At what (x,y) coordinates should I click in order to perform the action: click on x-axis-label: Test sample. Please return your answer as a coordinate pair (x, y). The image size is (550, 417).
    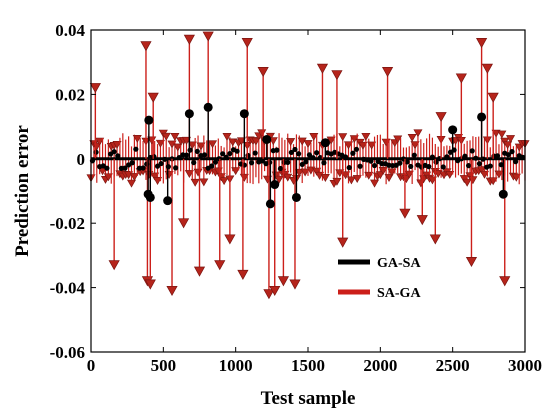
    Looking at the image, I should click on (308, 398).